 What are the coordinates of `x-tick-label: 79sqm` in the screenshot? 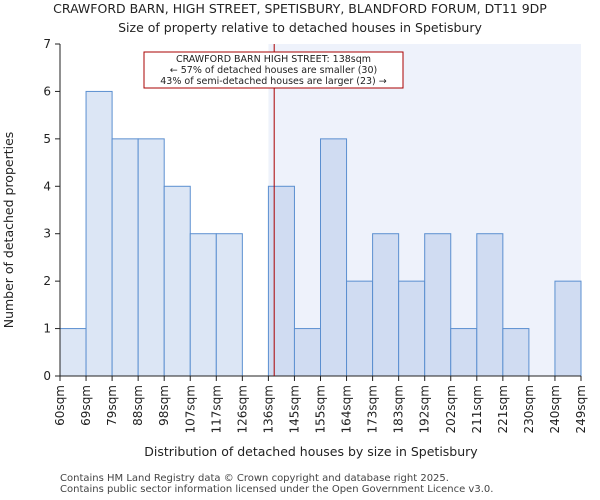 It's located at (112, 405).